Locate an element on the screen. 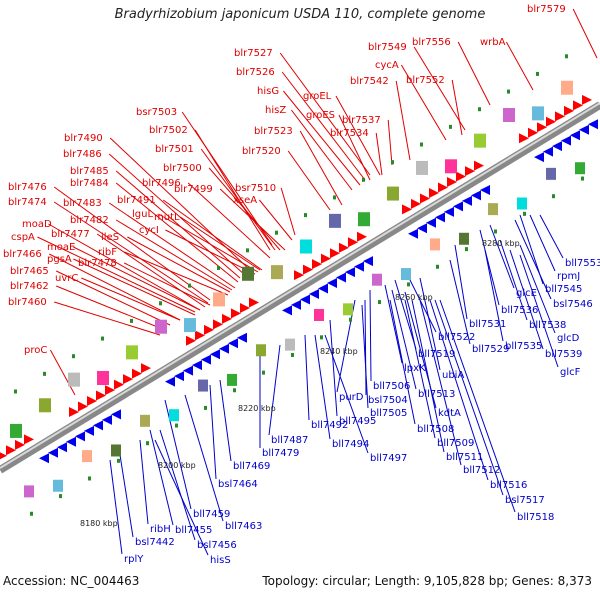 This screenshot has width=600, height=600. gene-label: bsr7510 is located at coordinates (255, 188).